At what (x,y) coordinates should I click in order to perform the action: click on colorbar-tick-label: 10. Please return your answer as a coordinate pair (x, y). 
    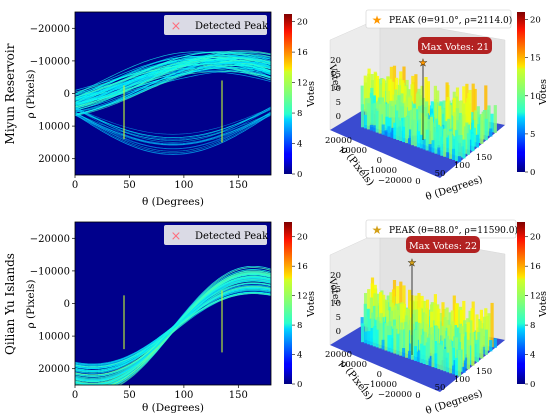
    Looking at the image, I should click on (535, 97).